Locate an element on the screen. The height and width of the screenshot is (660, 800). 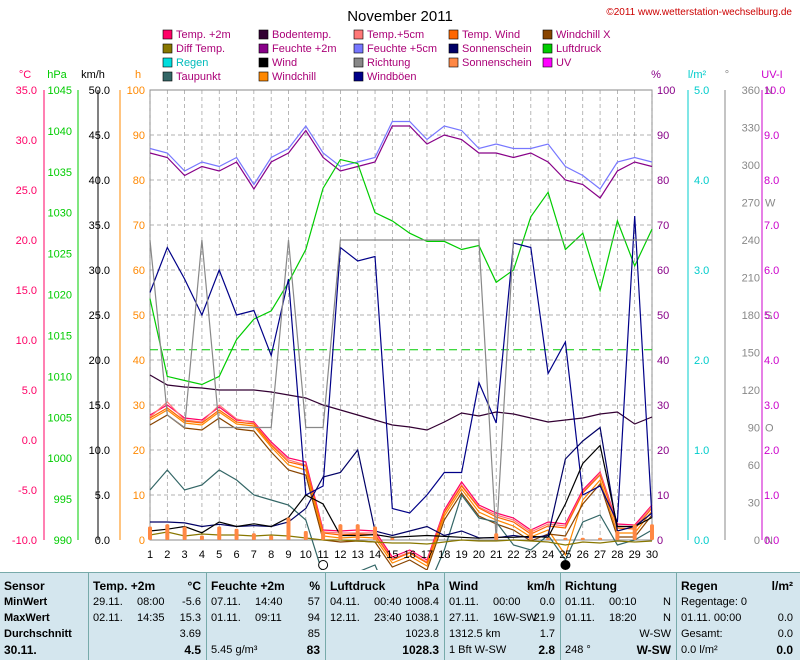
direction-tick-label: 60 is located at coordinates (754, 466).